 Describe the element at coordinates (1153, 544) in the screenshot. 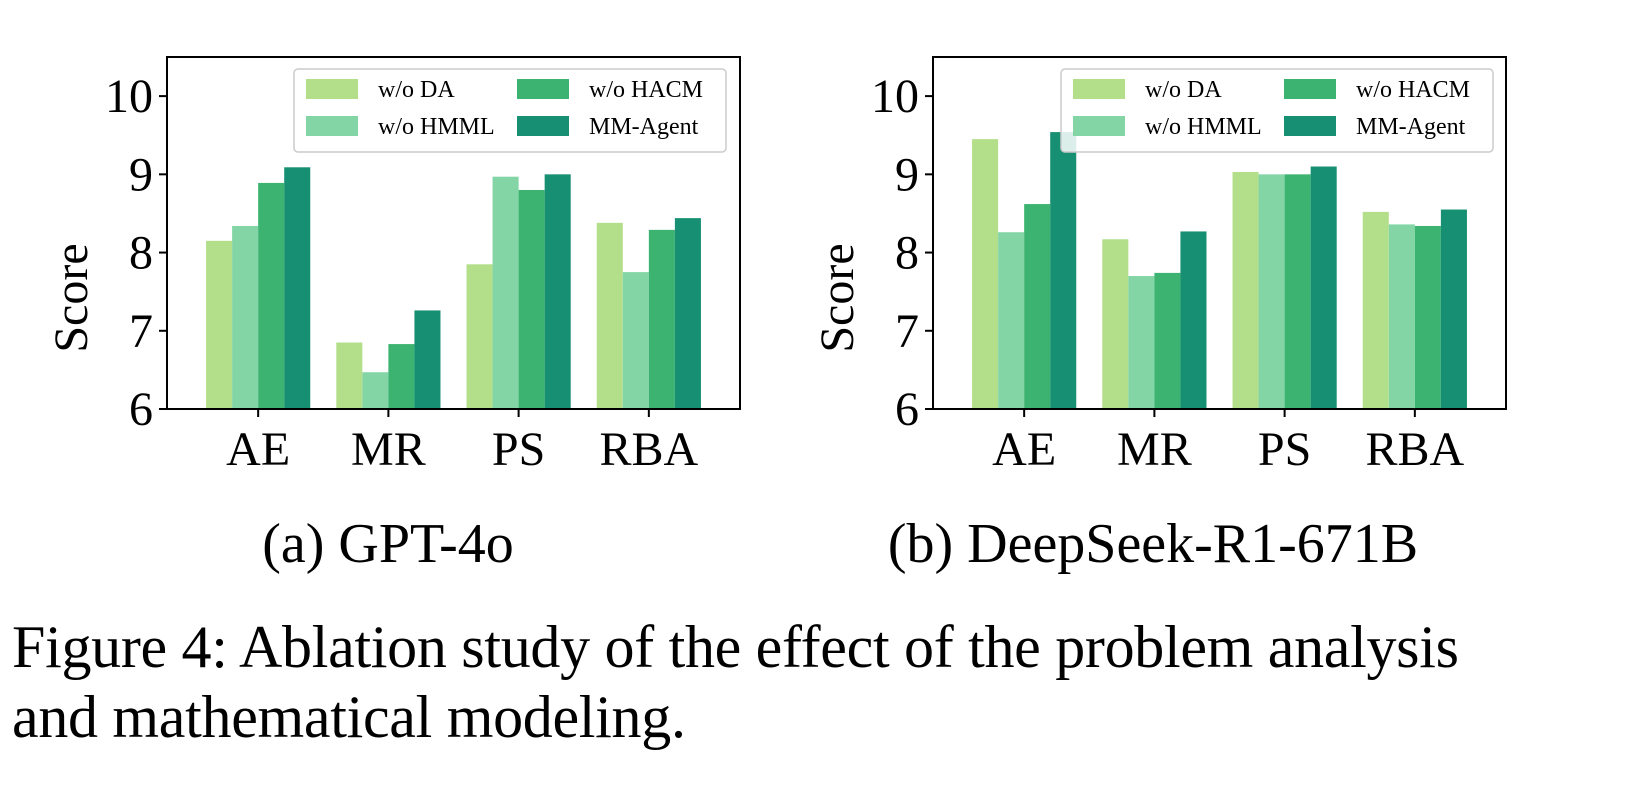

I see `subplot-caption: (b) DeepSeek-R1-671B` at that location.